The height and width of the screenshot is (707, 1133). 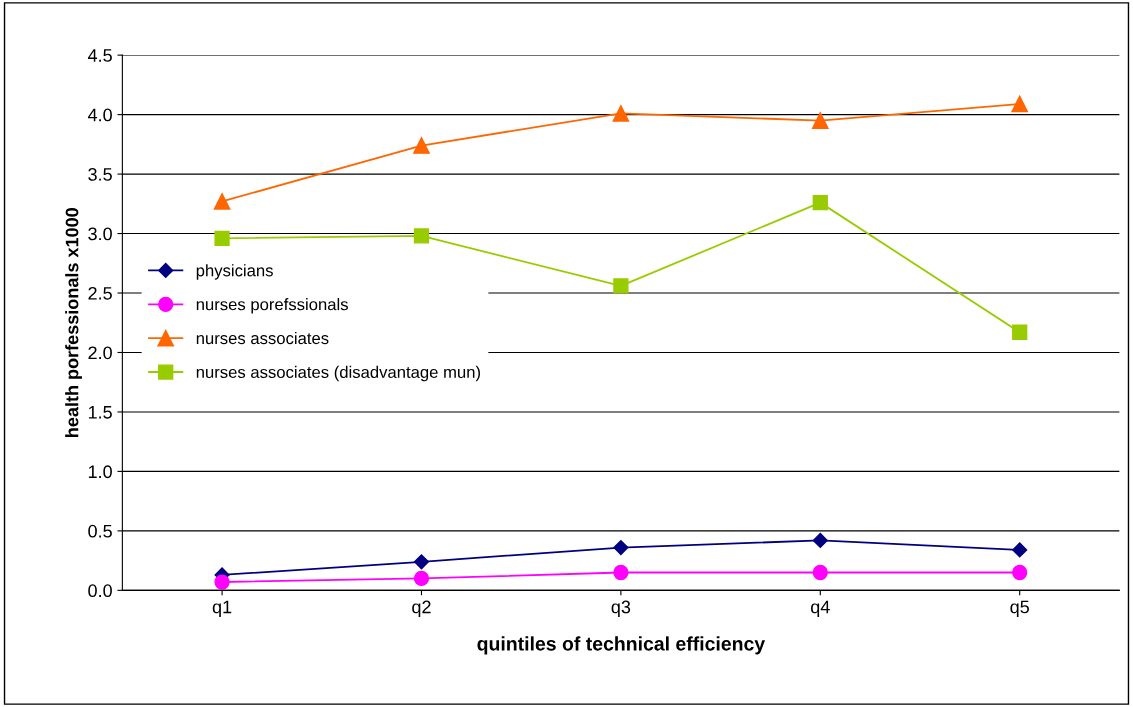 I want to click on x-tick-label: q2, so click(x=421, y=608).